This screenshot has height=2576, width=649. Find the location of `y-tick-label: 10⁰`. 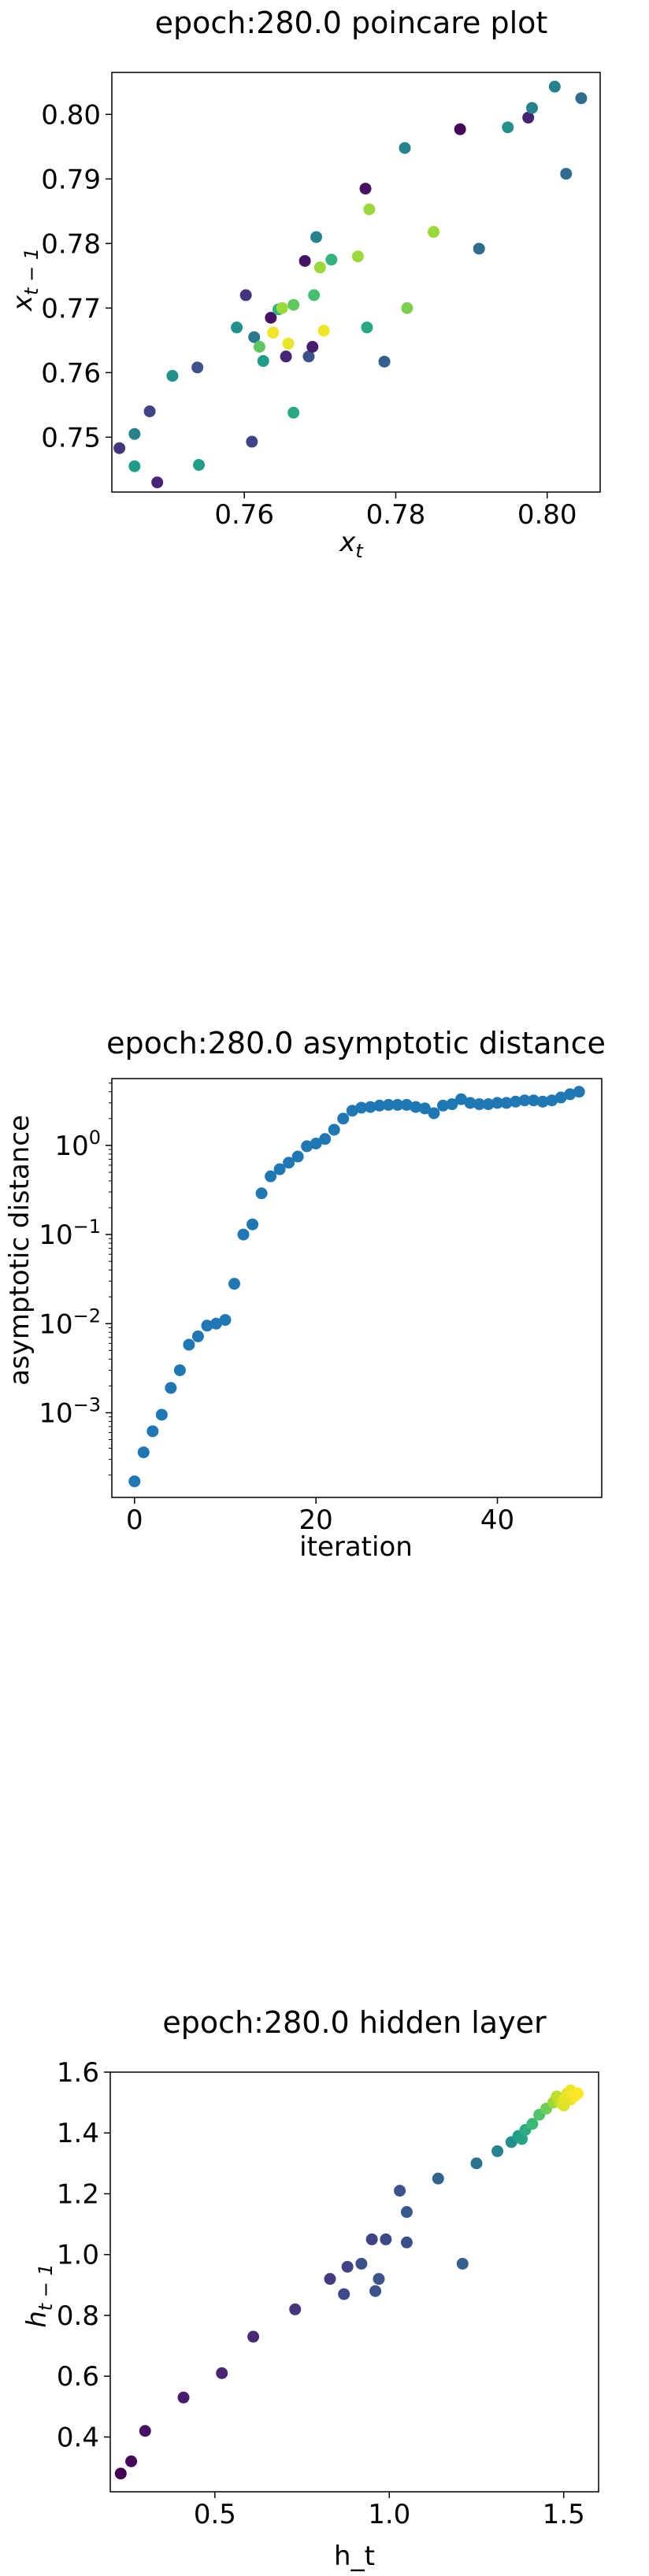

y-tick-label: 10⁰ is located at coordinates (77, 1144).